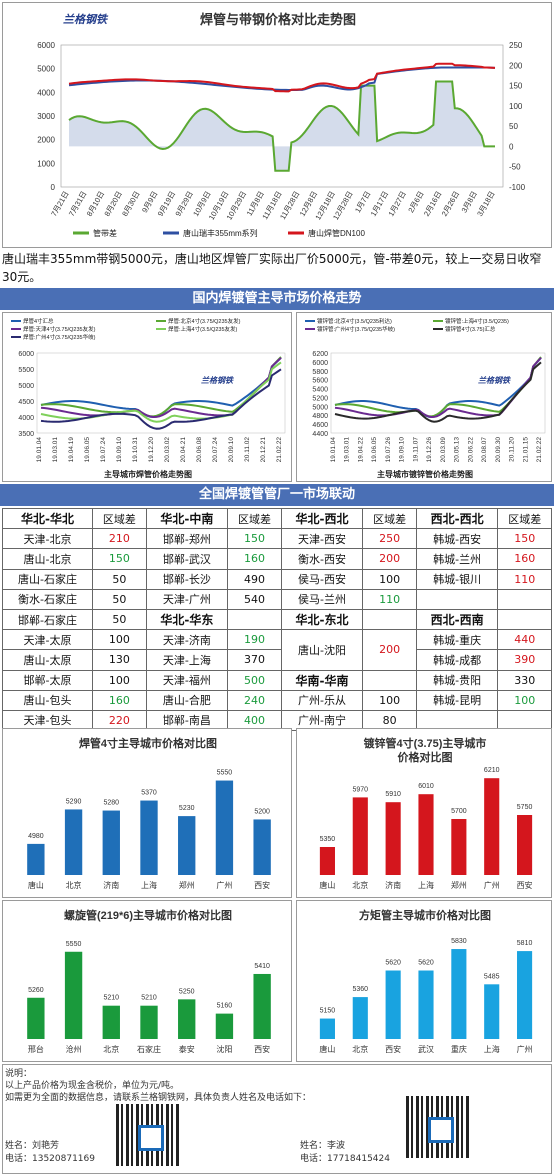  Describe the element at coordinates (457, 660) in the screenshot. I see `table-cell: 韩城-成都` at that location.